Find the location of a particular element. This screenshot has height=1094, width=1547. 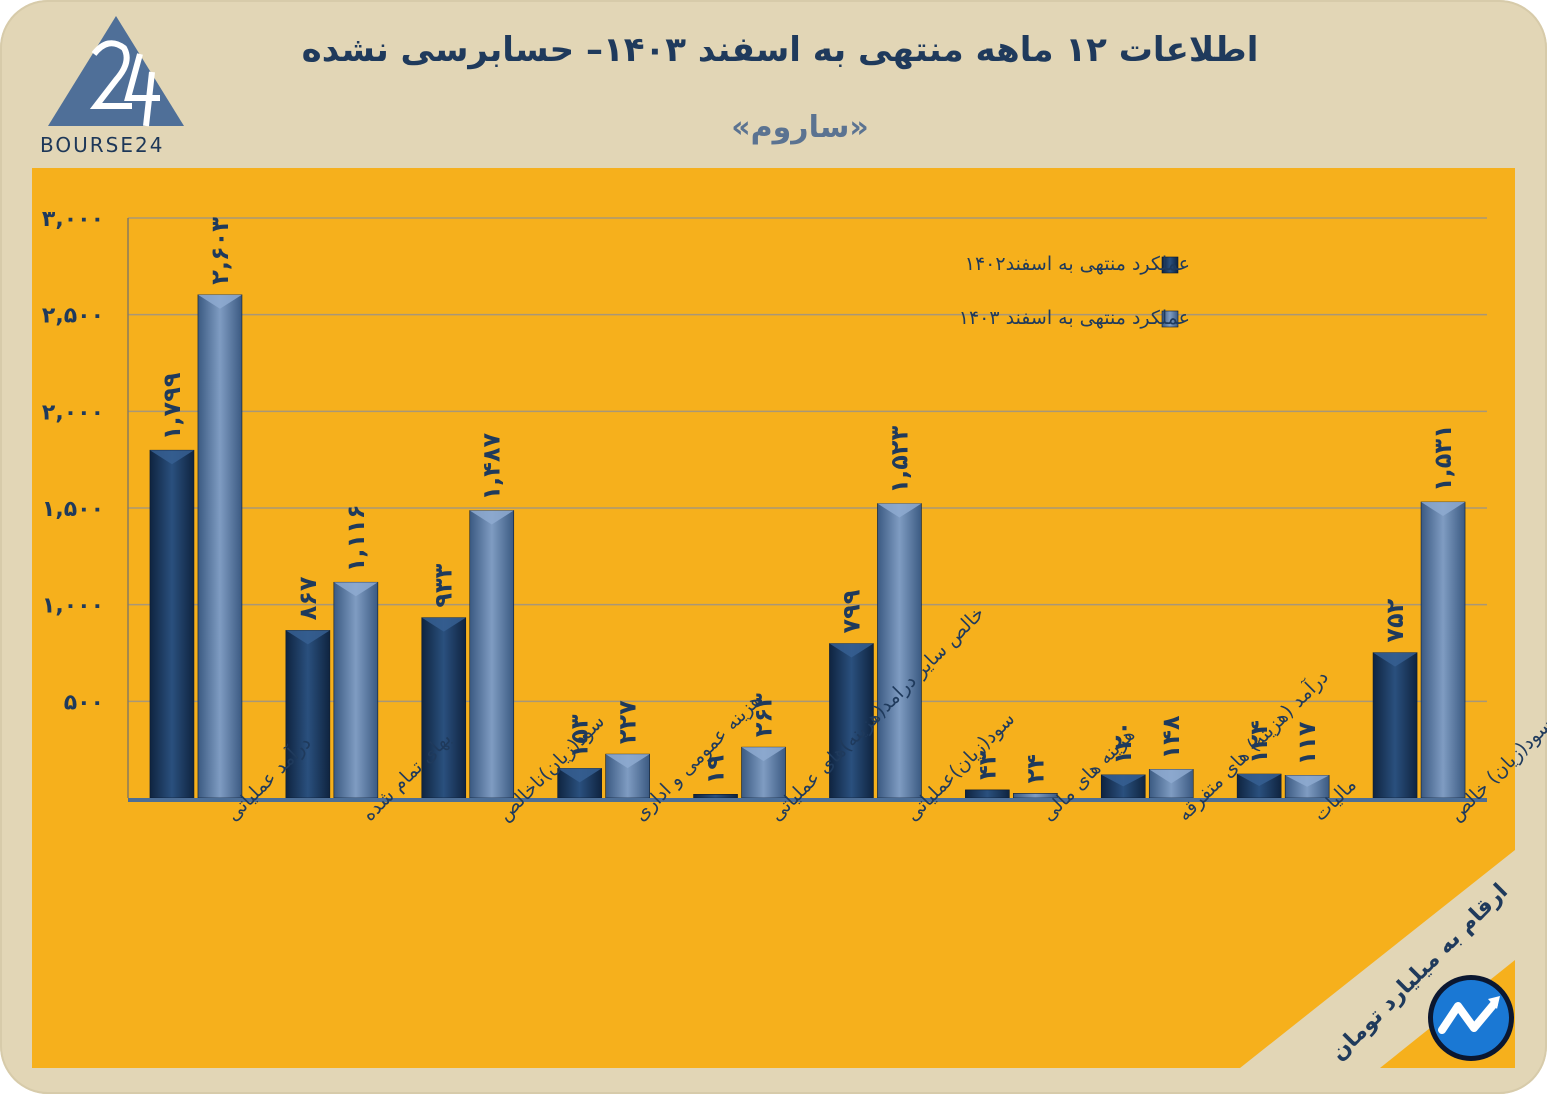

x-axis-base is located at coordinates (807, 800).